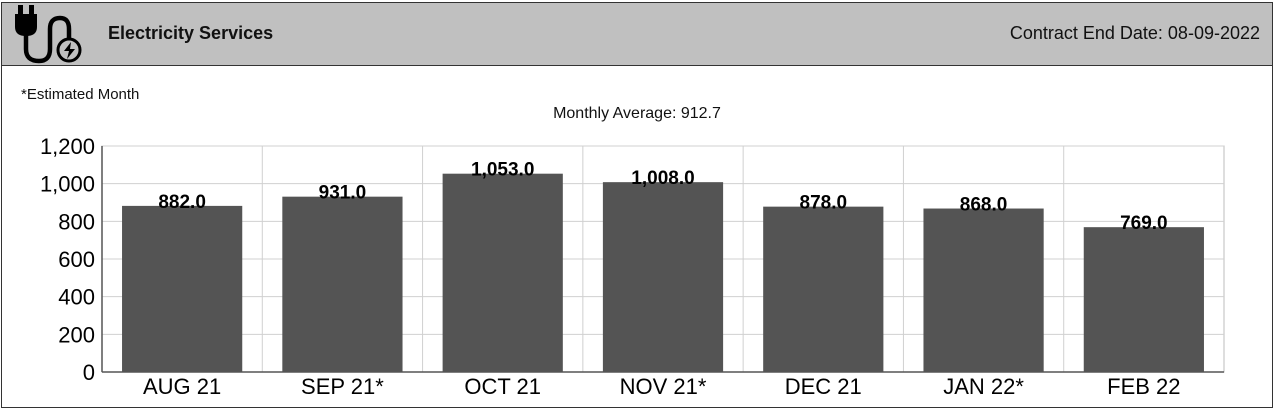  What do you see at coordinates (824, 203) in the screenshot?
I see `data-label: 878.0` at bounding box center [824, 203].